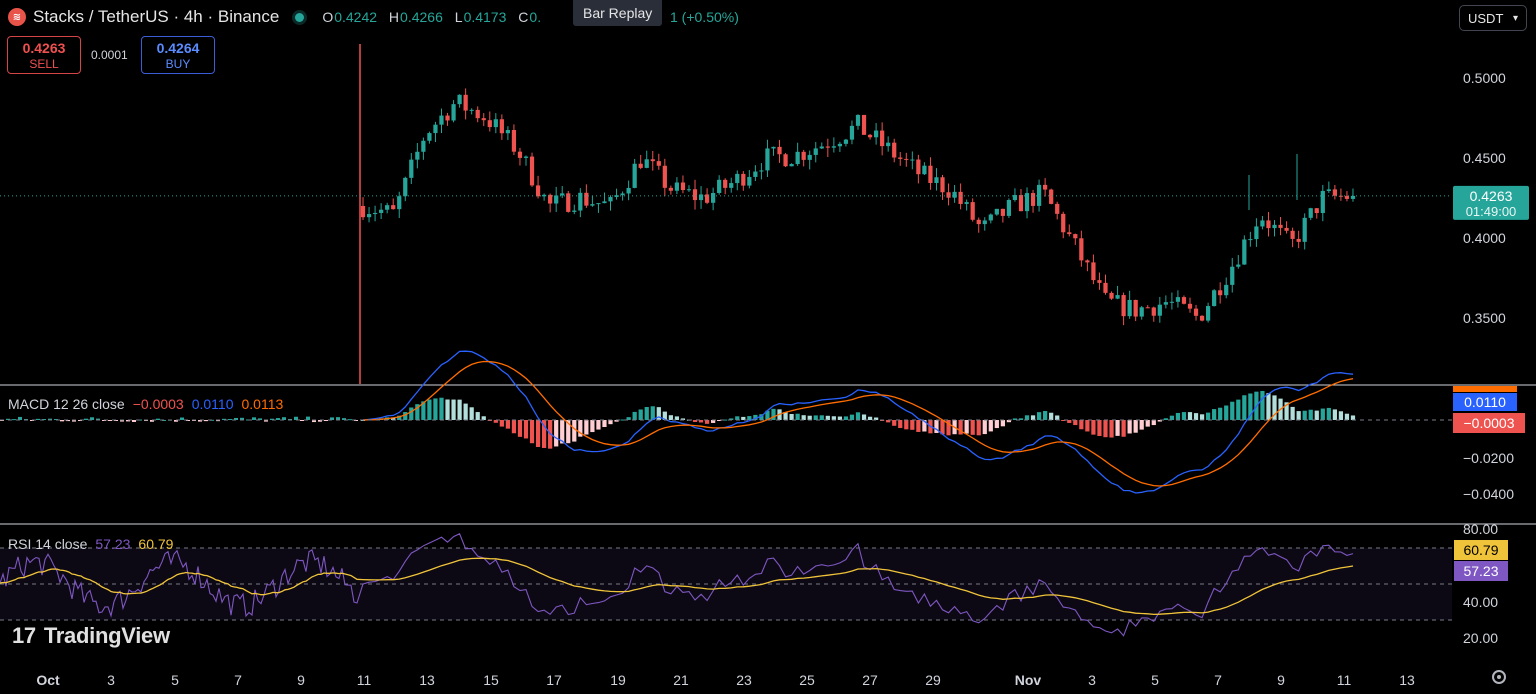  What do you see at coordinates (66, 404) in the screenshot?
I see `macd-label: MACD 12 26 close` at bounding box center [66, 404].